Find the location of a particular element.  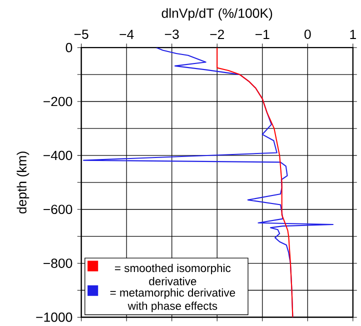

x-tick-label: −4 is located at coordinates (127, 34).